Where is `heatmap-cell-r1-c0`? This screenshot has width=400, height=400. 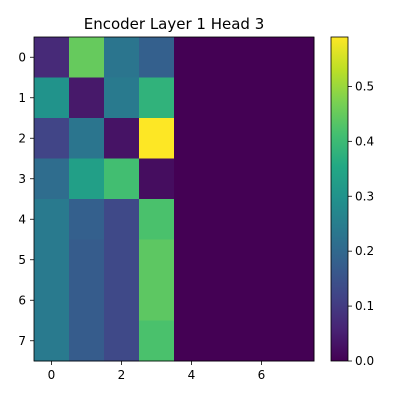 heatmap-cell-r1-c0 is located at coordinates (52, 98).